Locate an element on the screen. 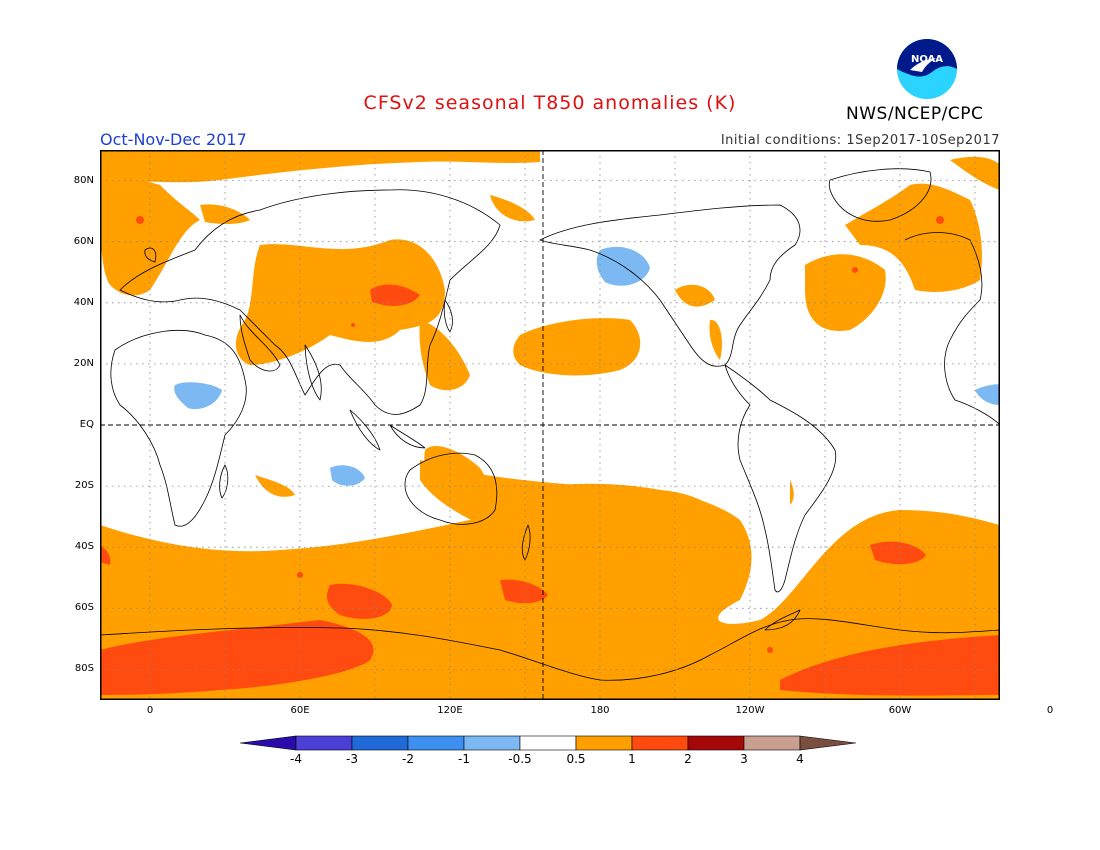 The width and height of the screenshot is (1100, 850). lon-label: 60E is located at coordinates (300, 710).